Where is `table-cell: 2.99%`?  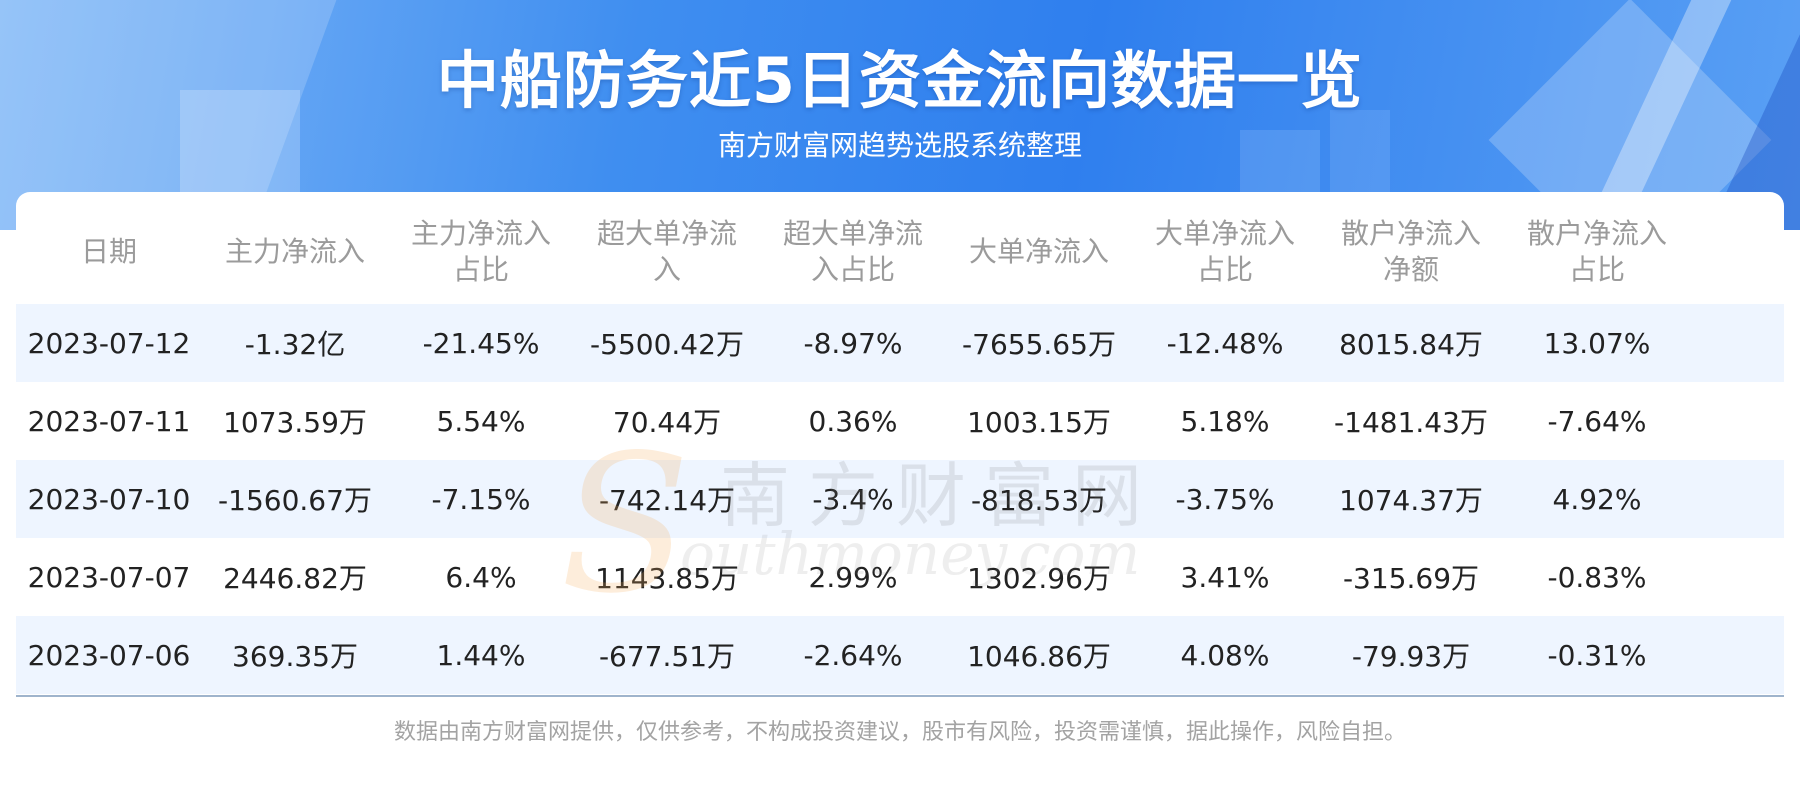 table-cell: 2.99% is located at coordinates (853, 577).